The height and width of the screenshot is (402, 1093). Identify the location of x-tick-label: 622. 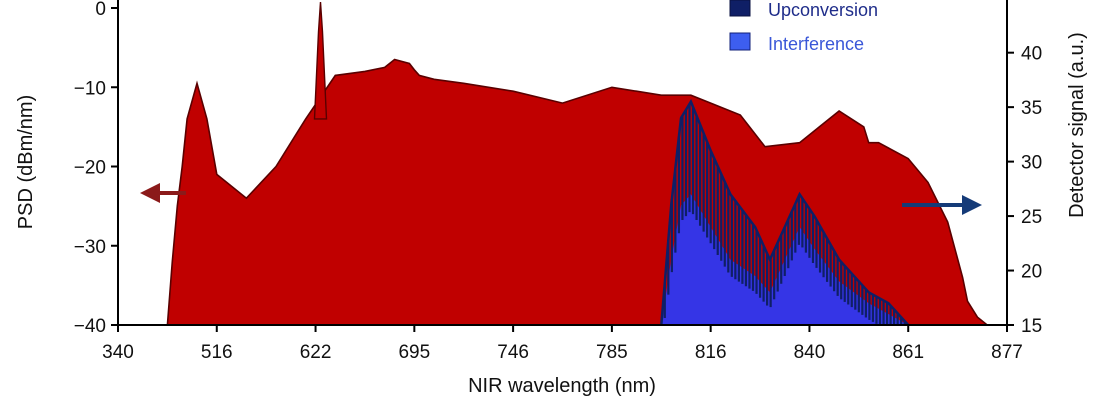
(316, 352).